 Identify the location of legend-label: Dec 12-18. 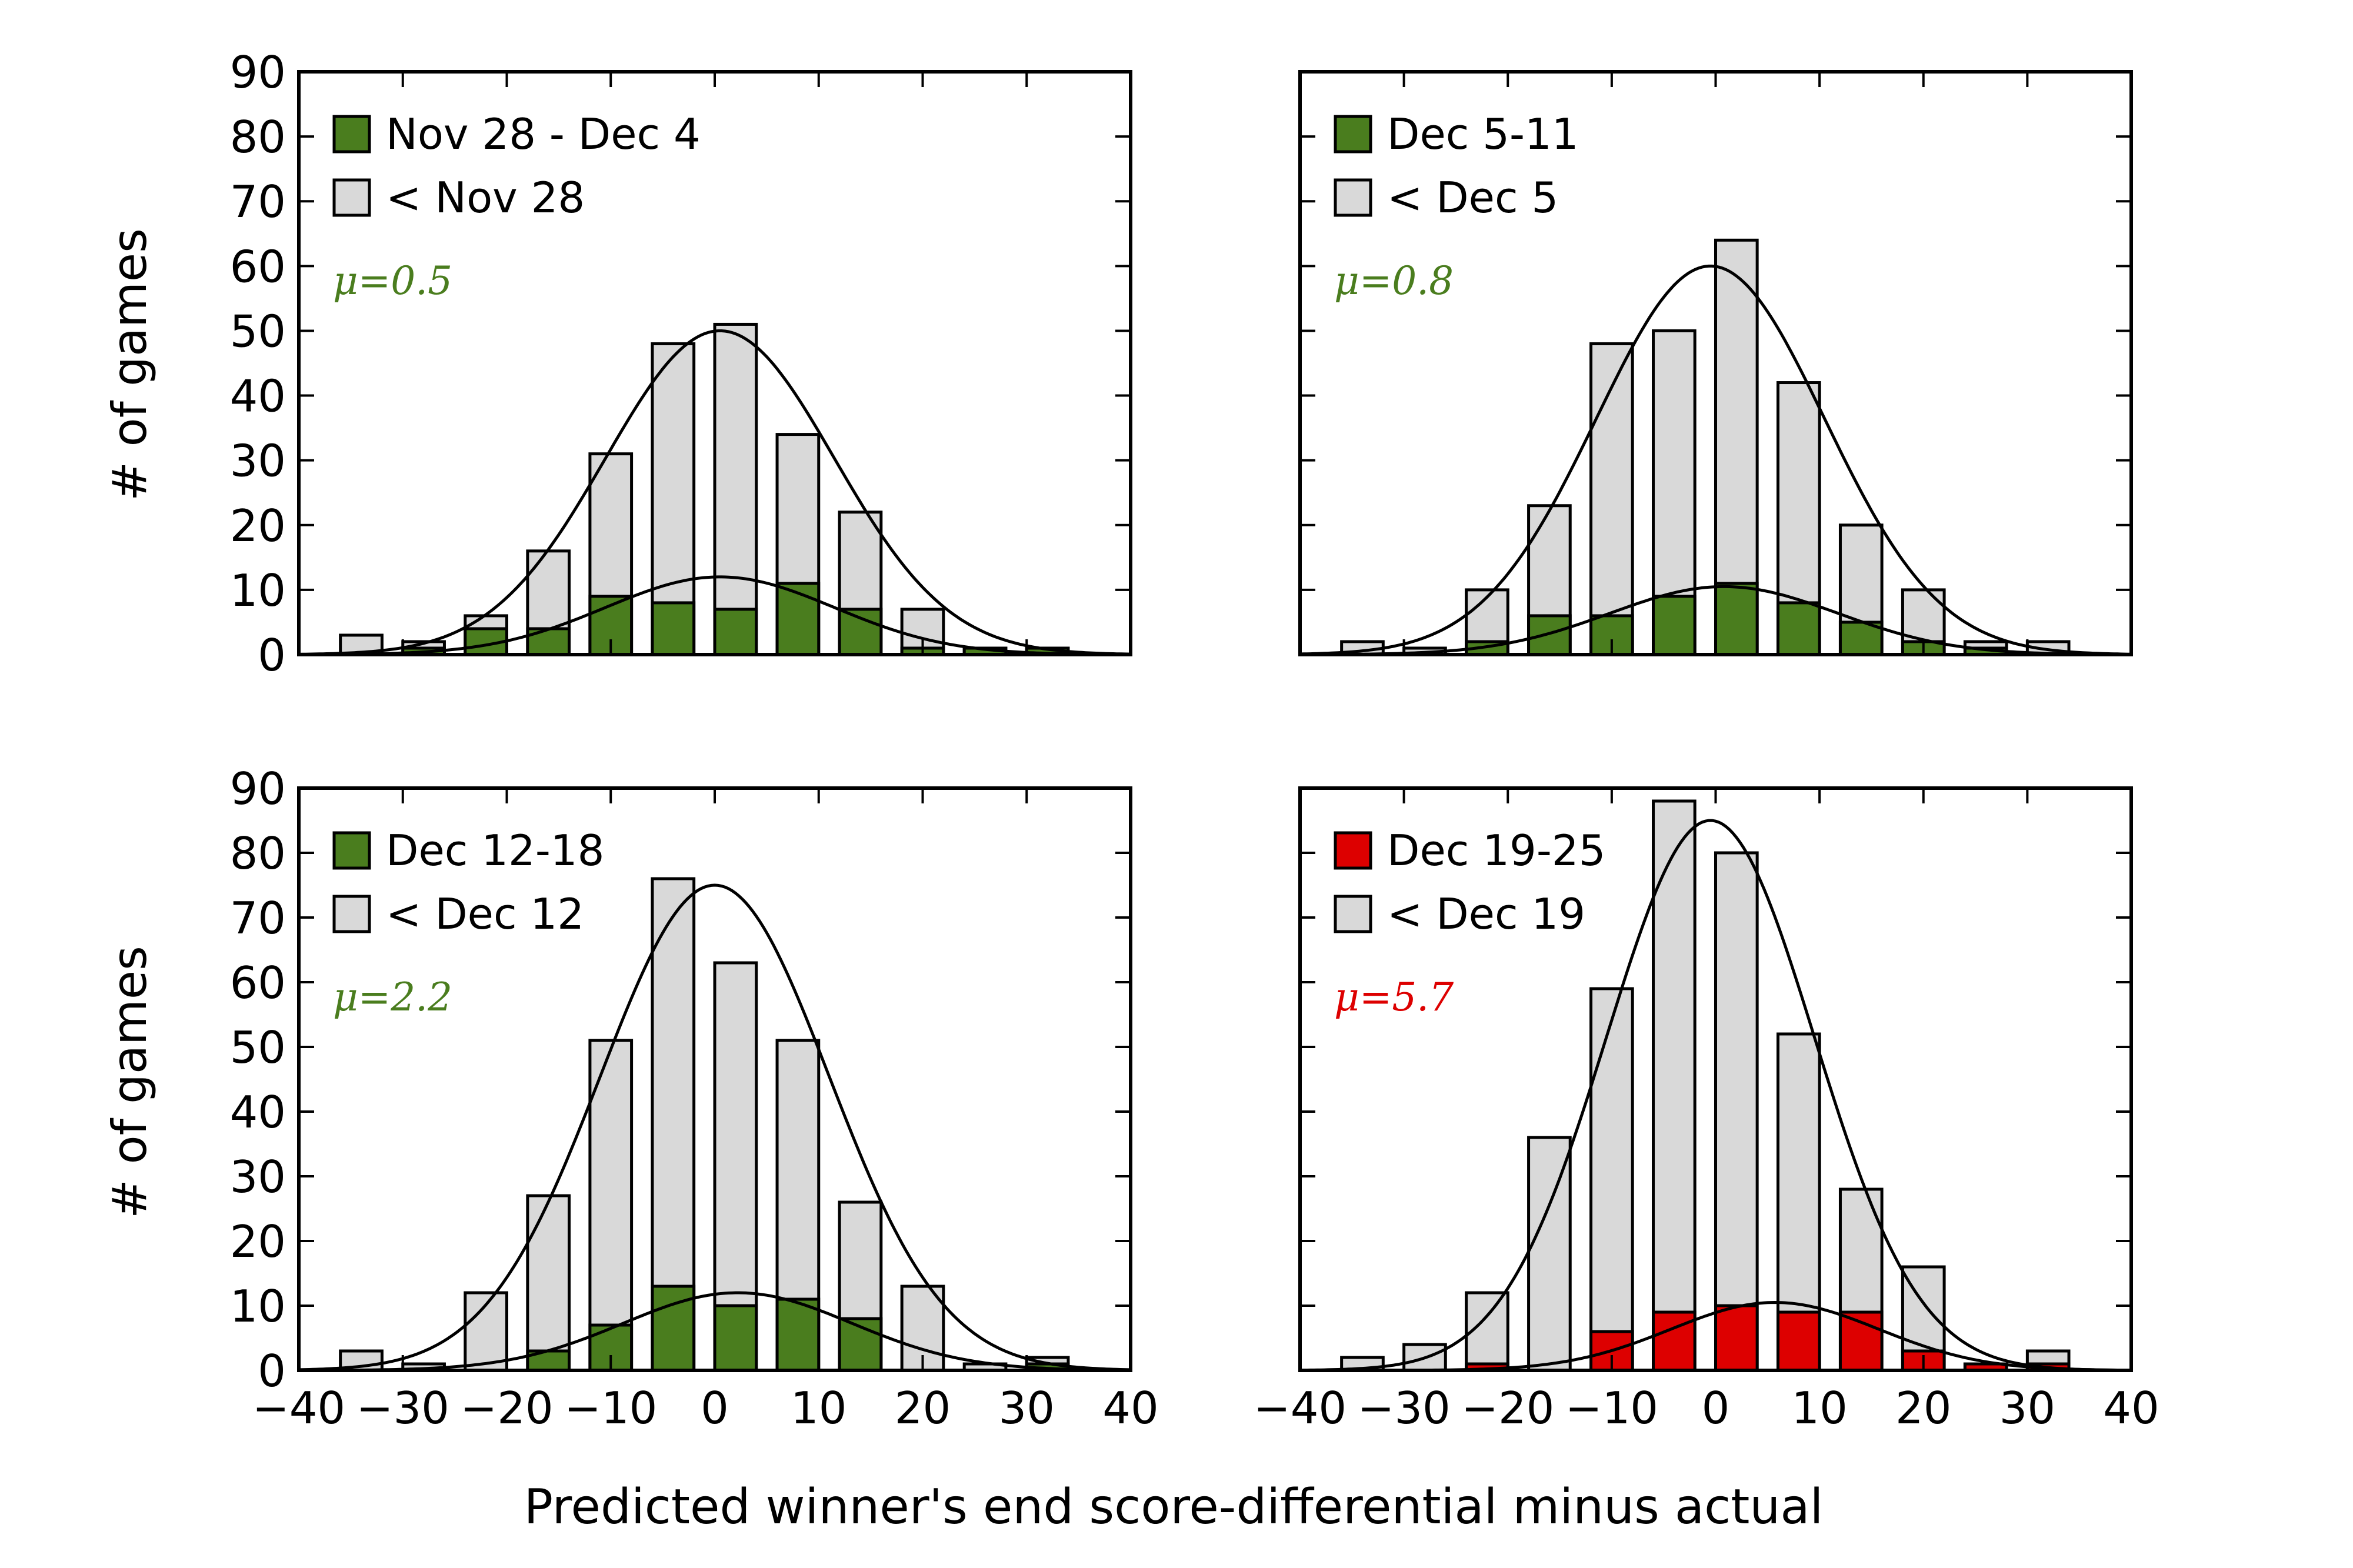
(495, 850).